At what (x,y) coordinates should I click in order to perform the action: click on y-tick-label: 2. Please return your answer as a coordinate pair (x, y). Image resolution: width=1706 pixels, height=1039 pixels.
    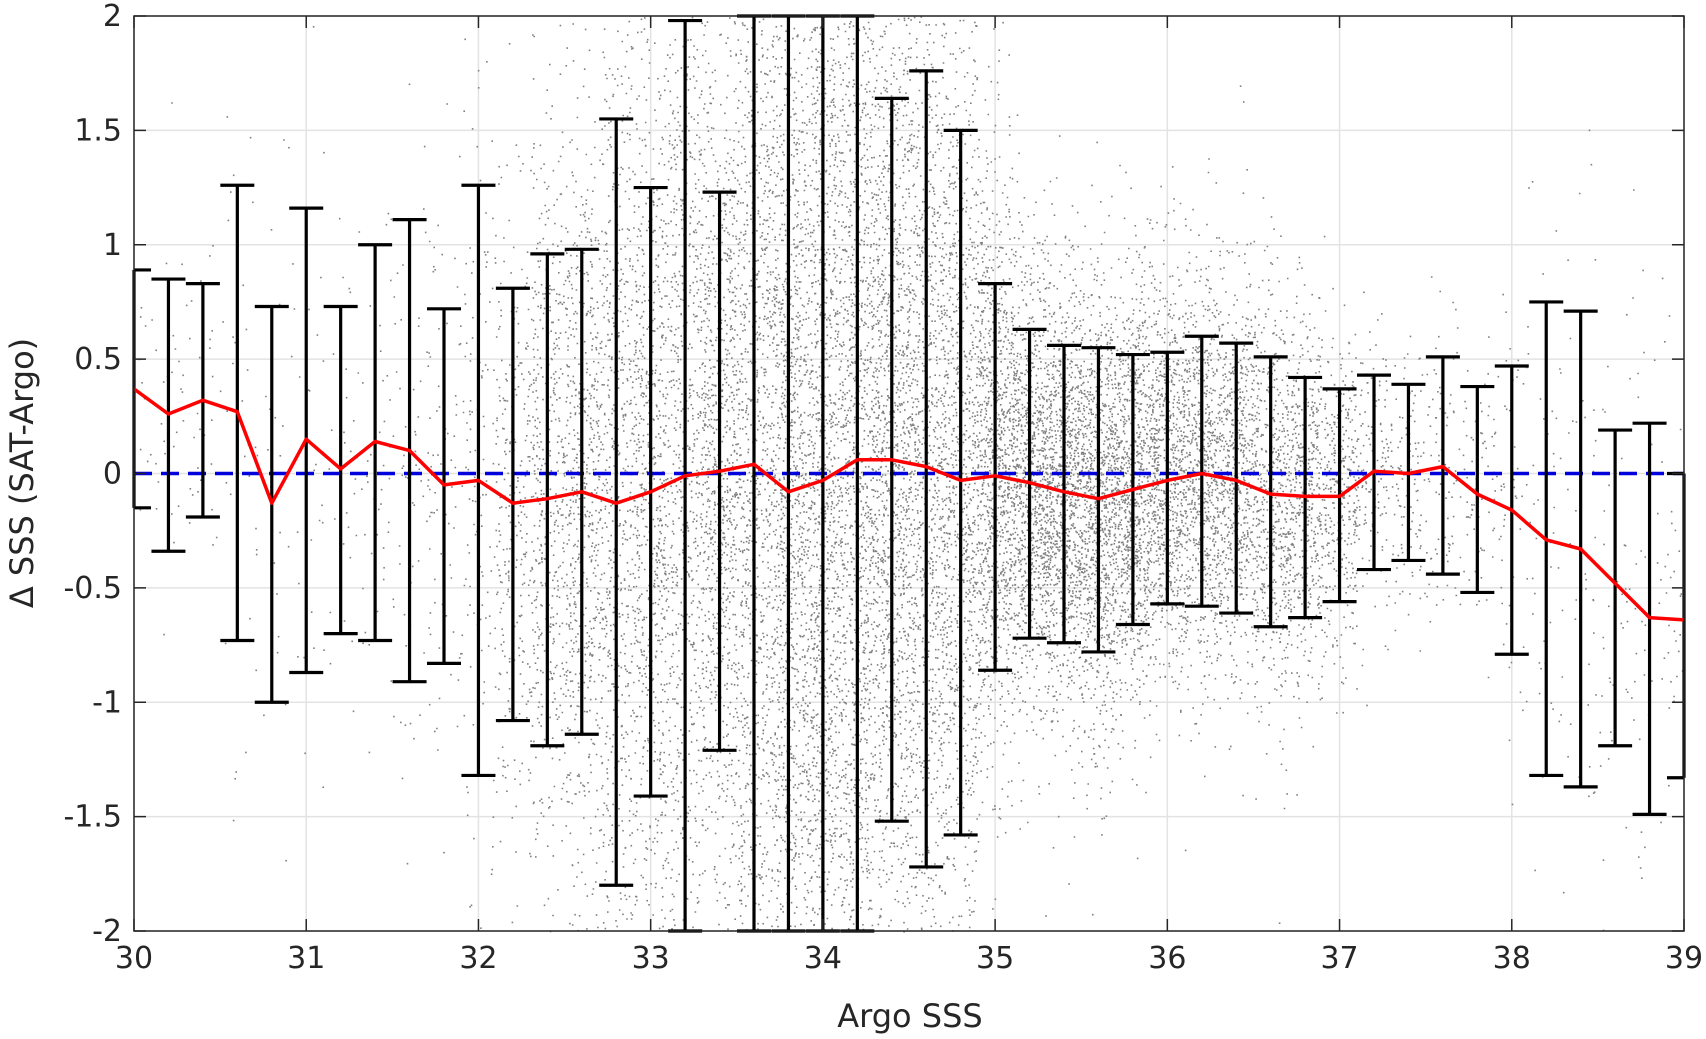
    Looking at the image, I should click on (112, 17).